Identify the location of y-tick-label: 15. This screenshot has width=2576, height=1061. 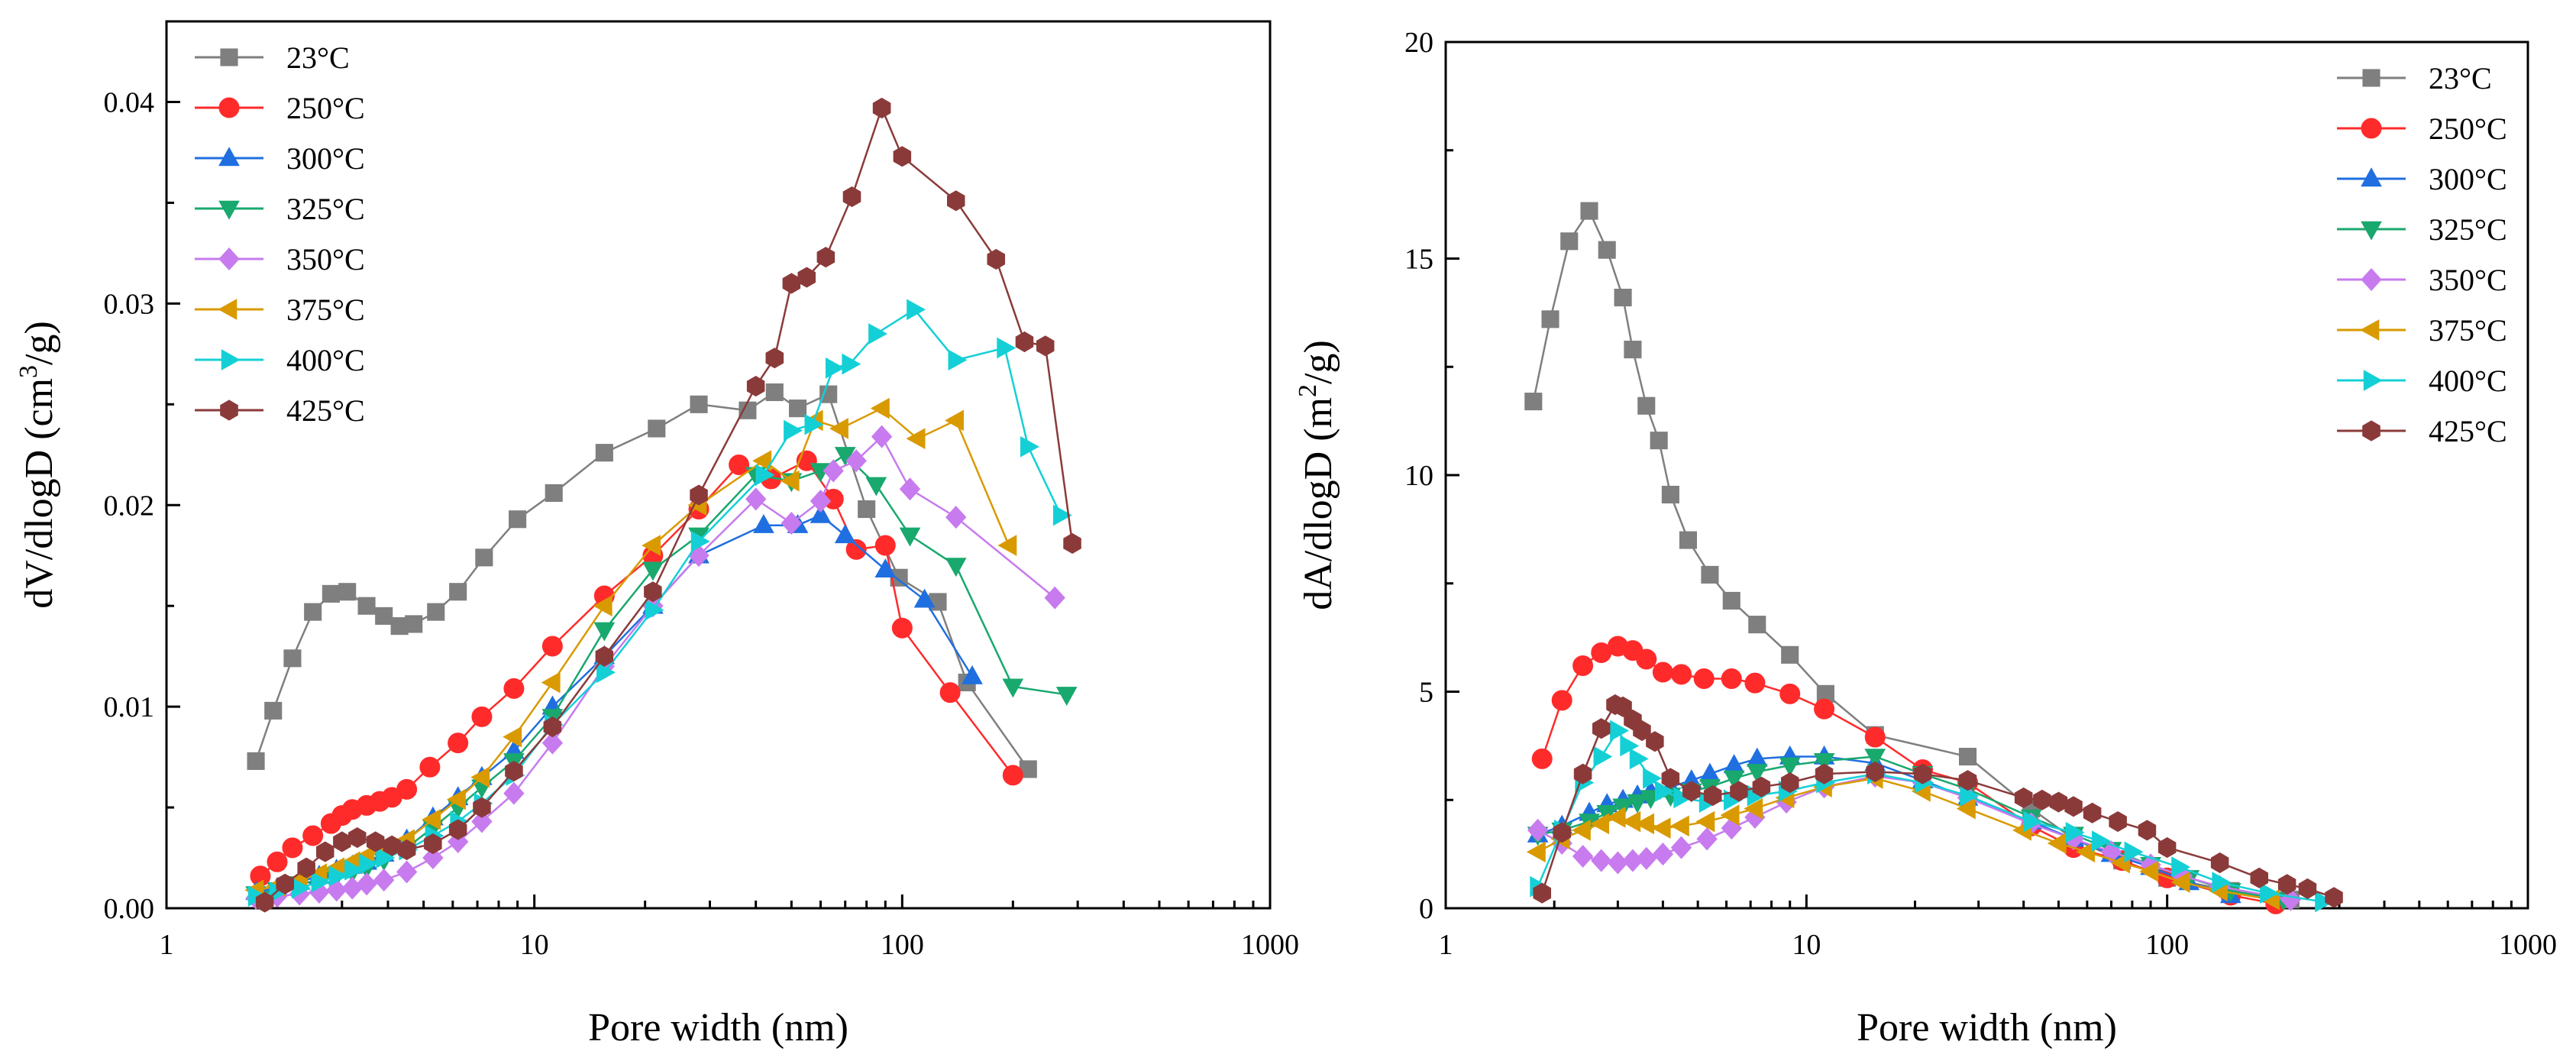
(1418, 260).